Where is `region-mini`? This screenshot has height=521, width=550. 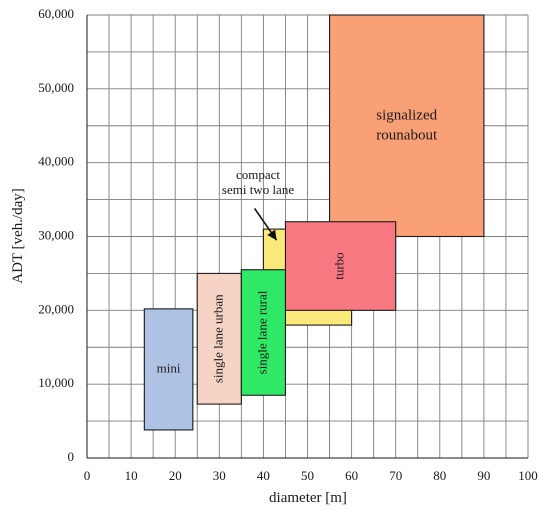
region-mini is located at coordinates (168, 369).